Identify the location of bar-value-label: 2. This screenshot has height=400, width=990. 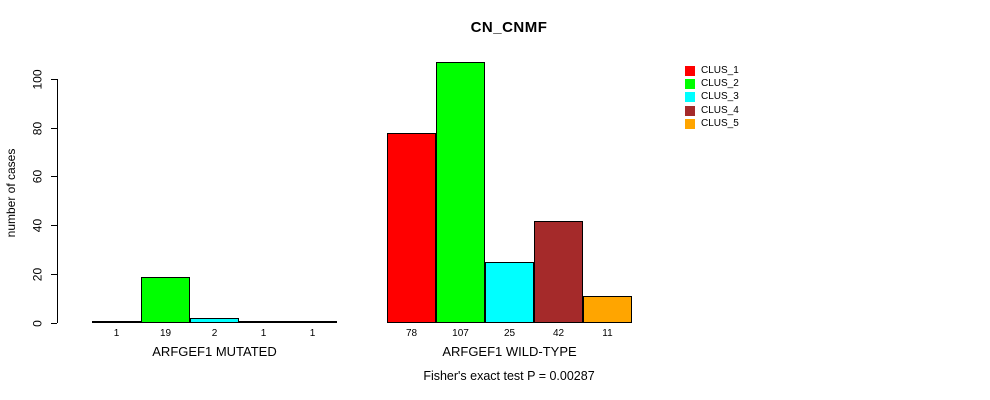
(214, 333).